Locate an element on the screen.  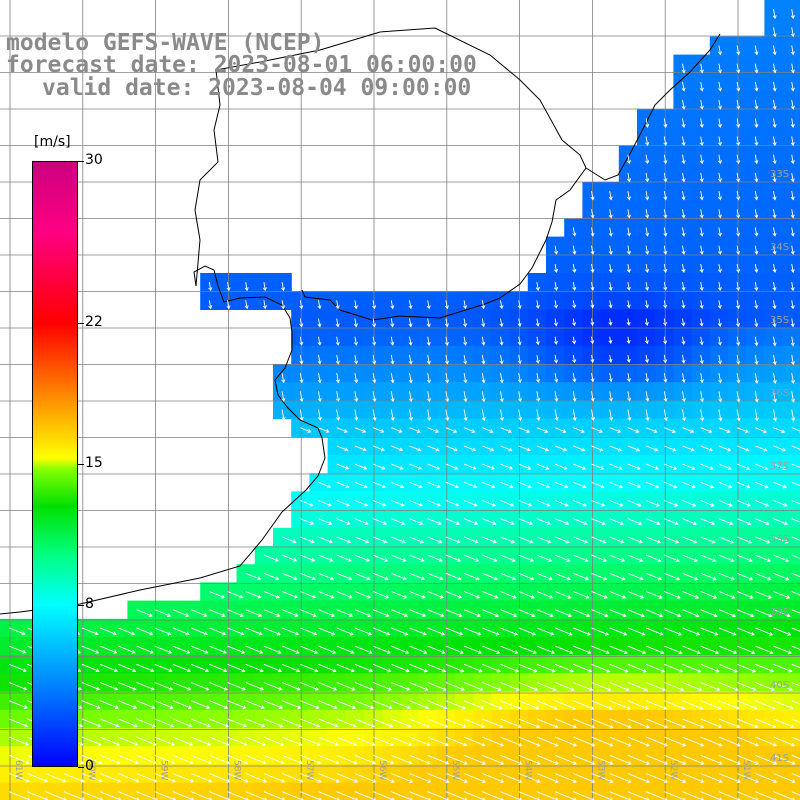
lon-label: 60W is located at coordinates (91, 770).